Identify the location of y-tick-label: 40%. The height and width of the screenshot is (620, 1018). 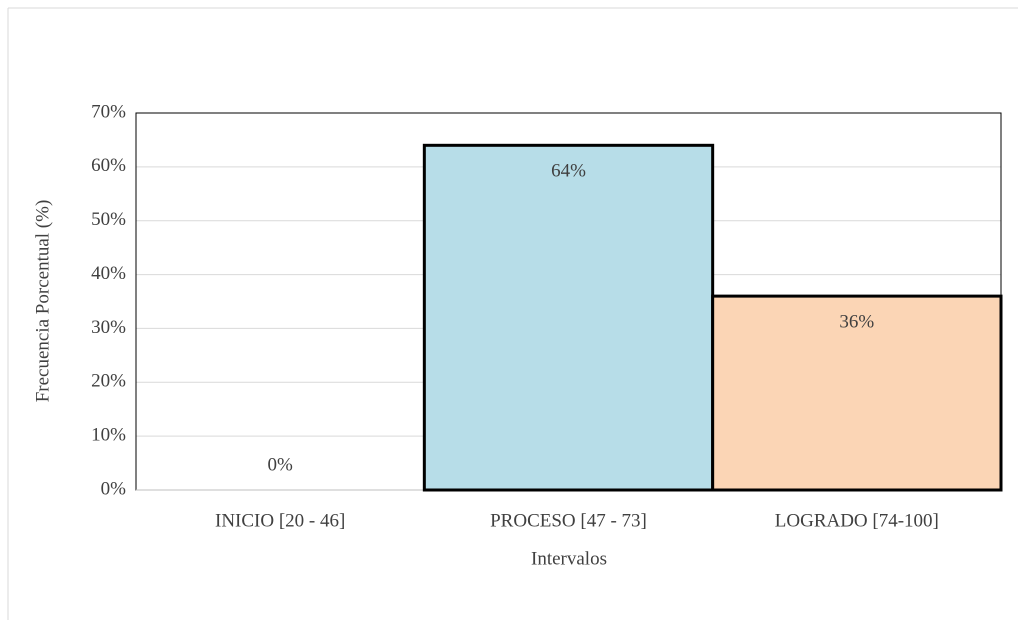
(108, 273).